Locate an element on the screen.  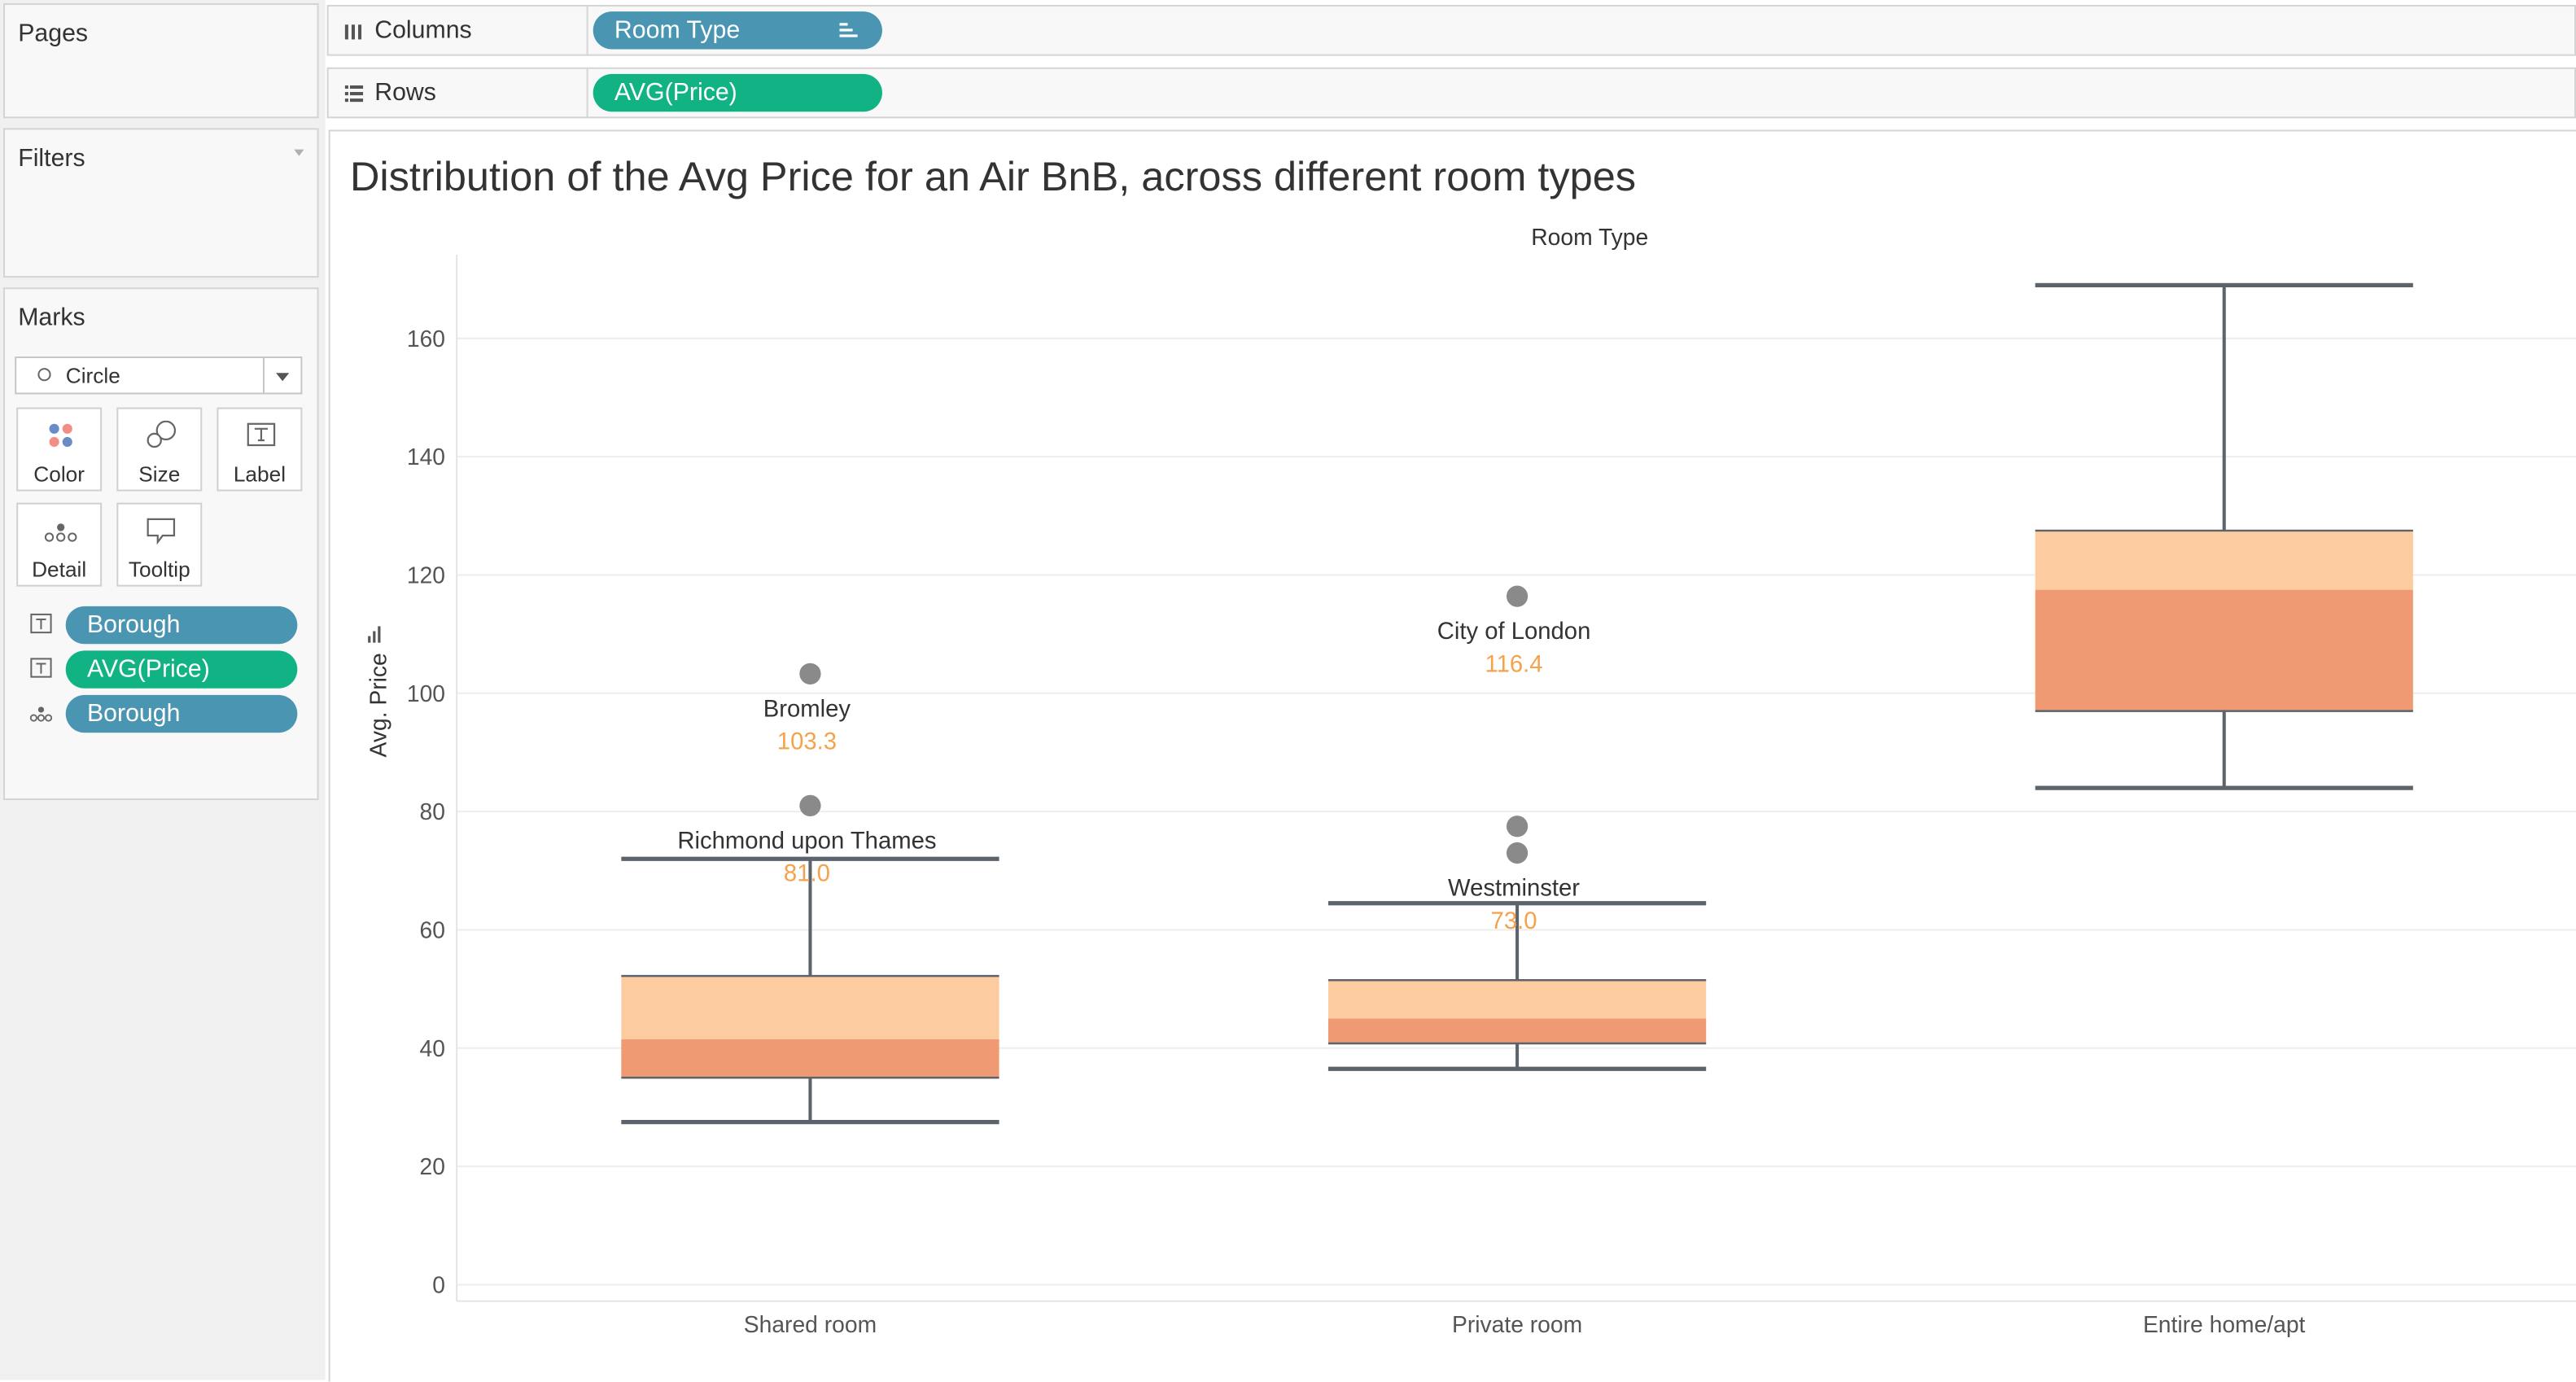
color-label: Color is located at coordinates (59, 474).